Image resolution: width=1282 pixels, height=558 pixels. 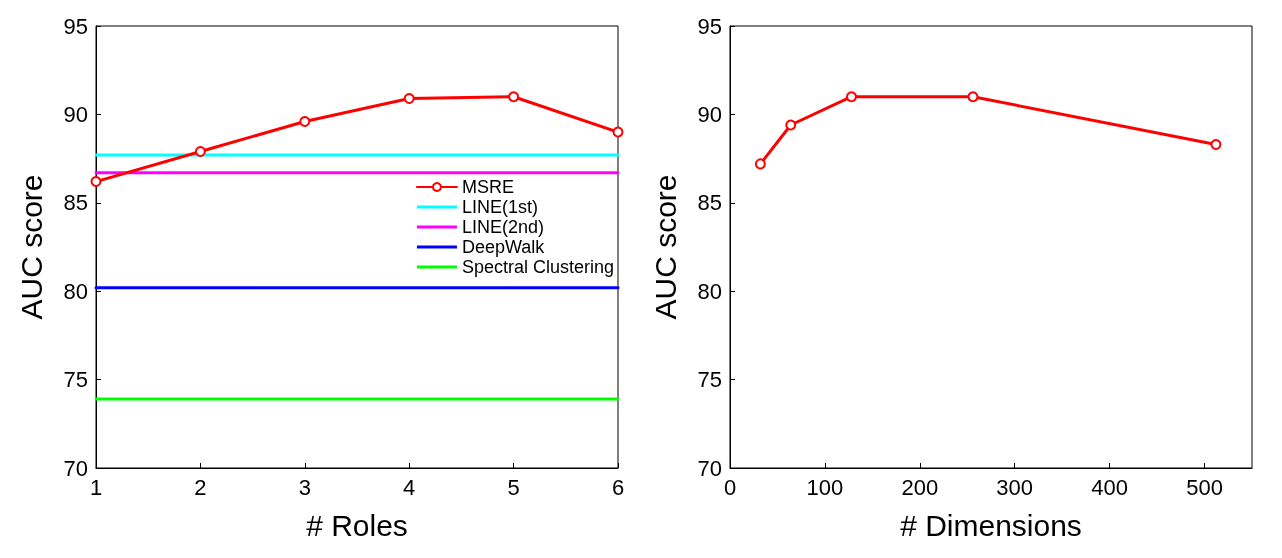 I want to click on x-tick-label: 5, so click(x=513, y=487).